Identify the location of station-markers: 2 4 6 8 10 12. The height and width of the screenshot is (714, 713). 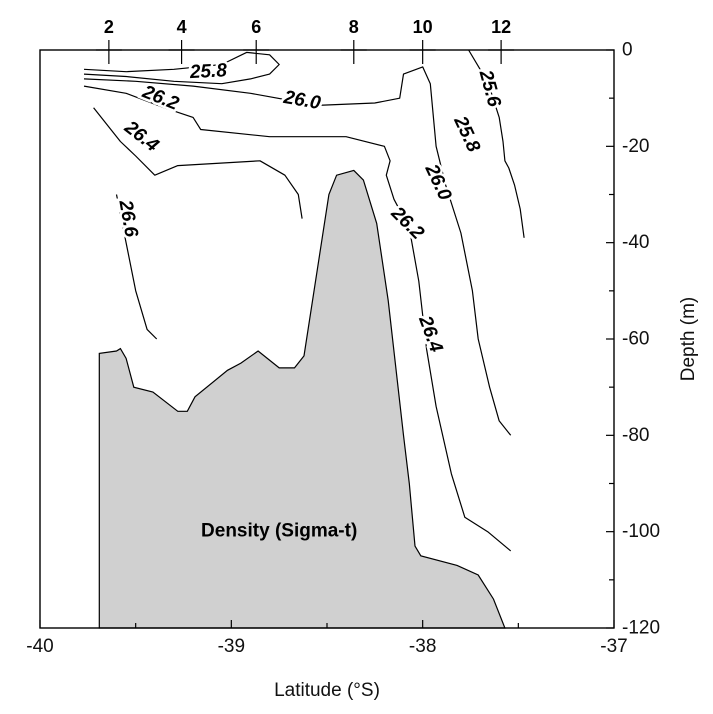
(305, 40).